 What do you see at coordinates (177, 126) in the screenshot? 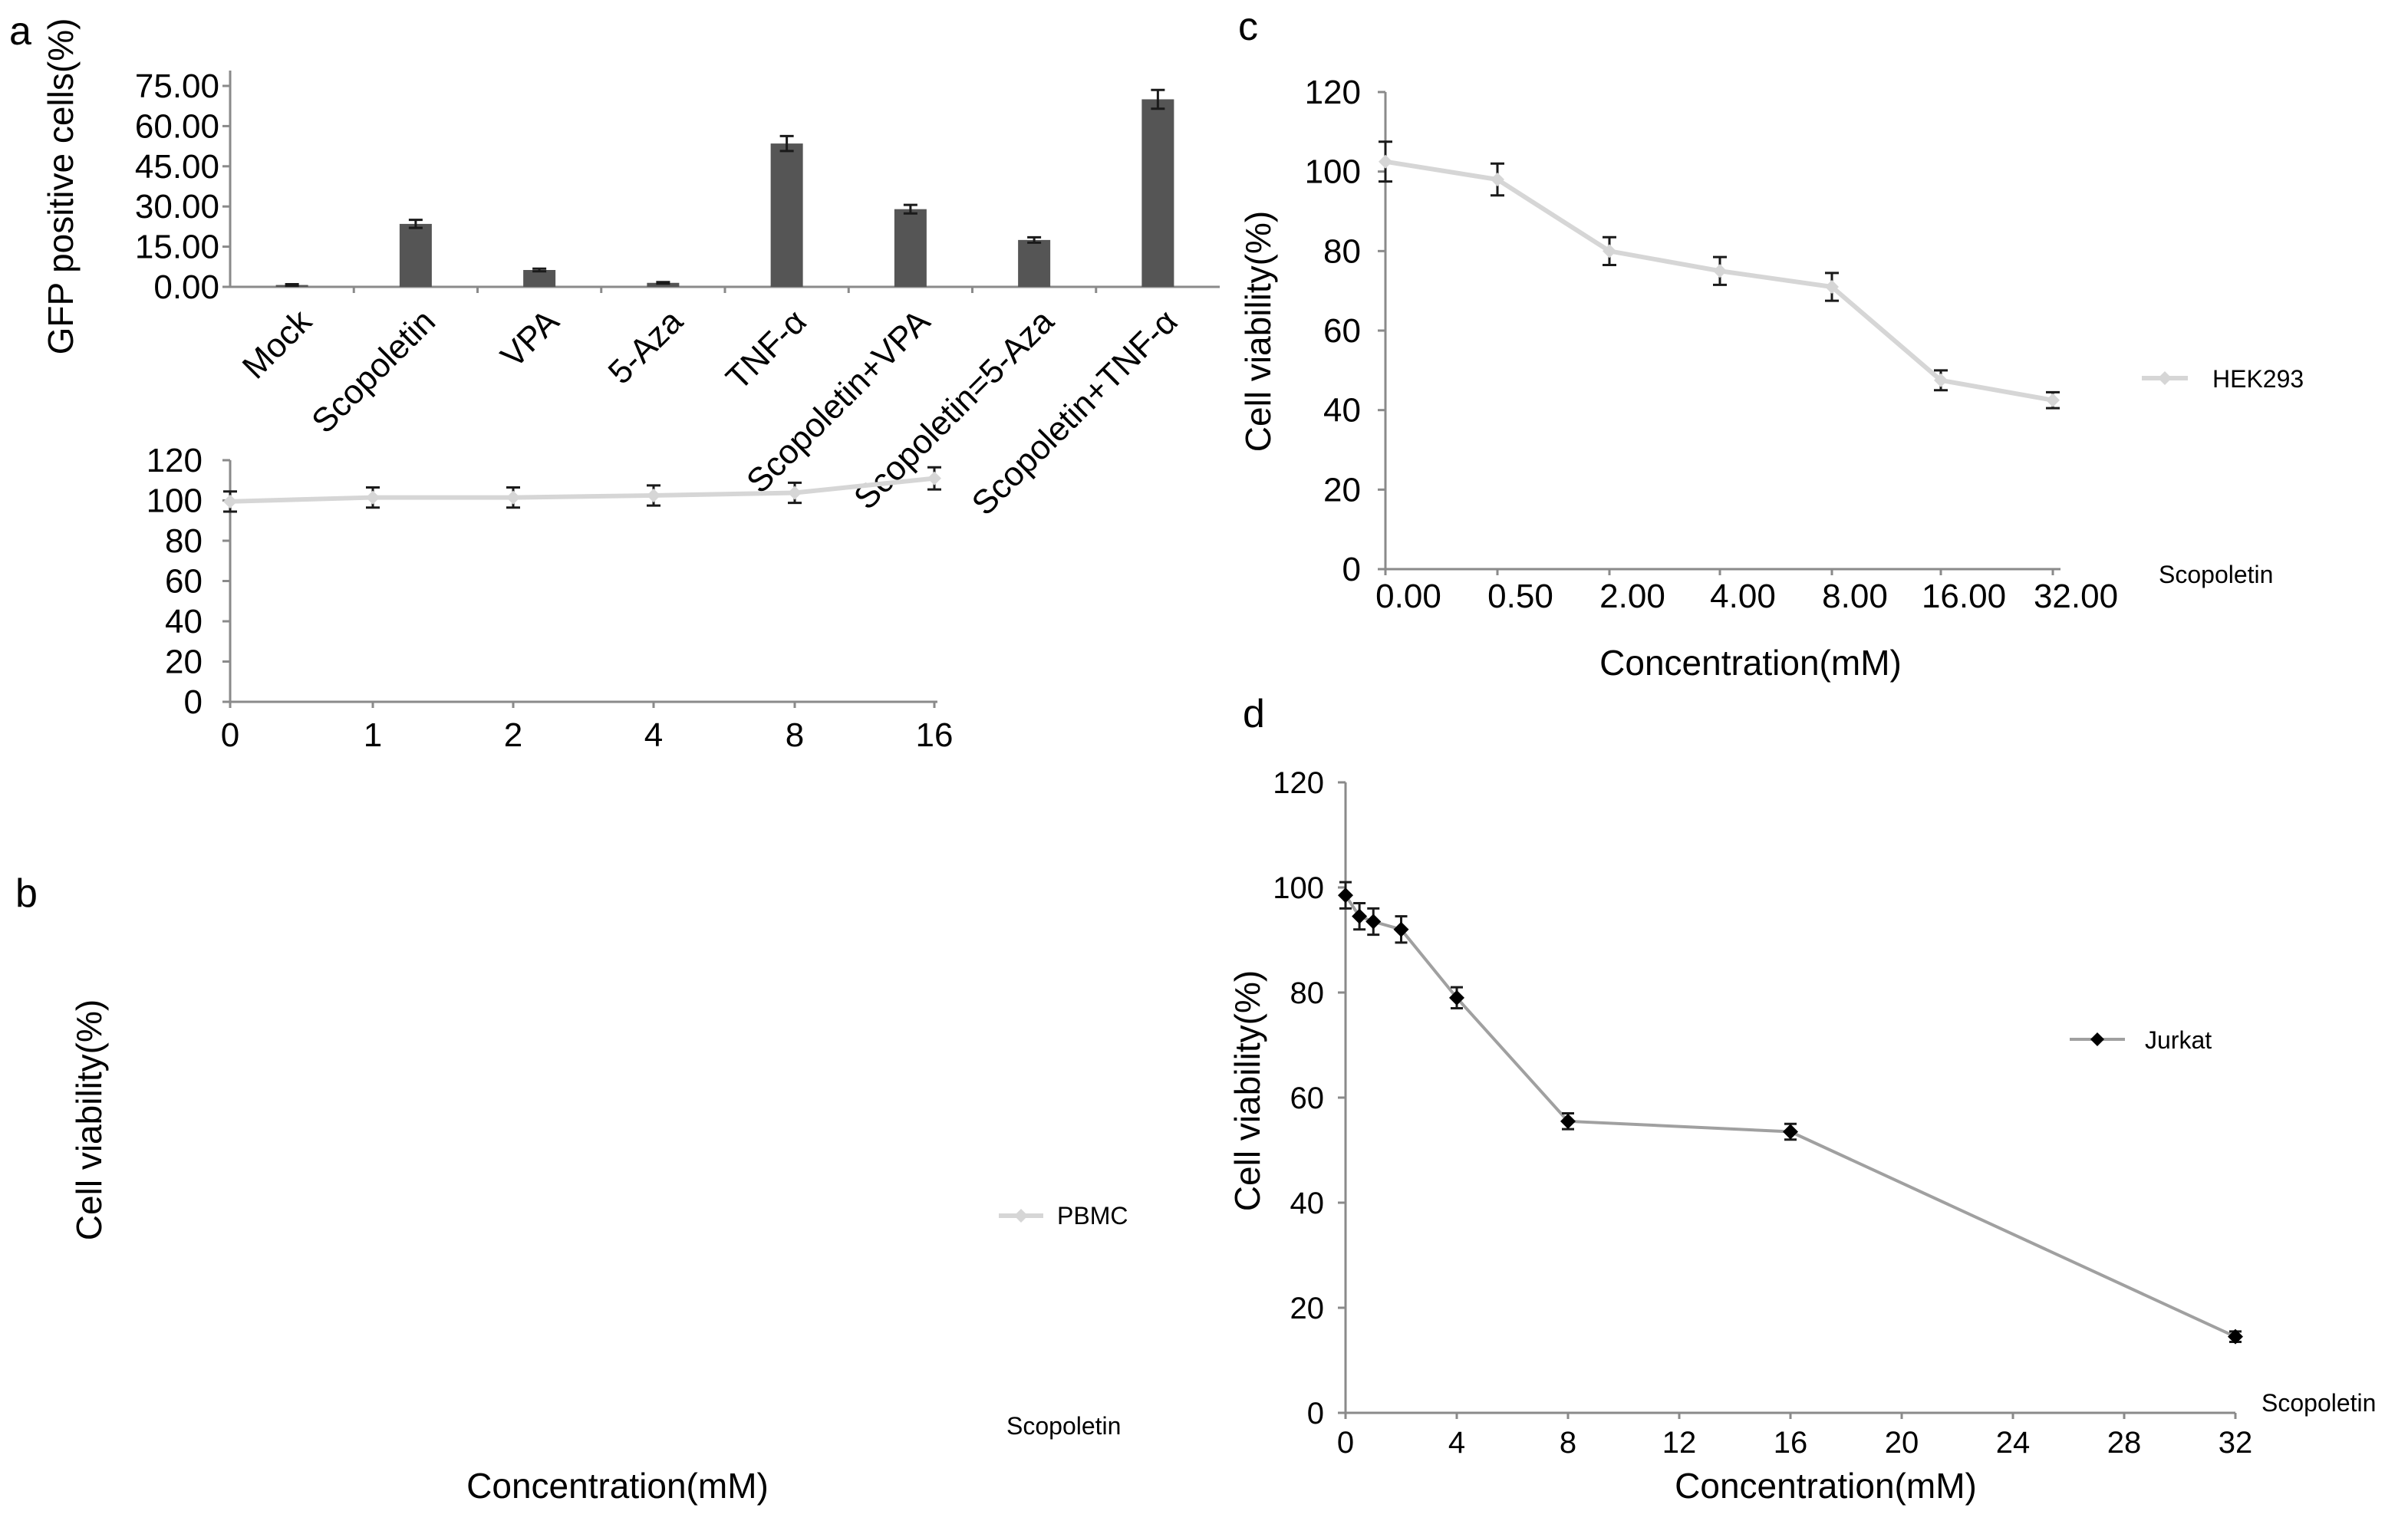
I see `y-tick-label: 60.00` at bounding box center [177, 126].